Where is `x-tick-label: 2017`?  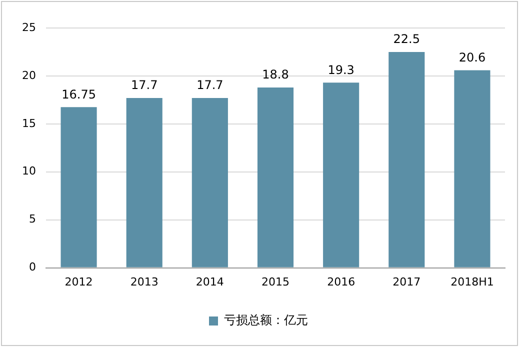 x-tick-label: 2017 is located at coordinates (406, 281).